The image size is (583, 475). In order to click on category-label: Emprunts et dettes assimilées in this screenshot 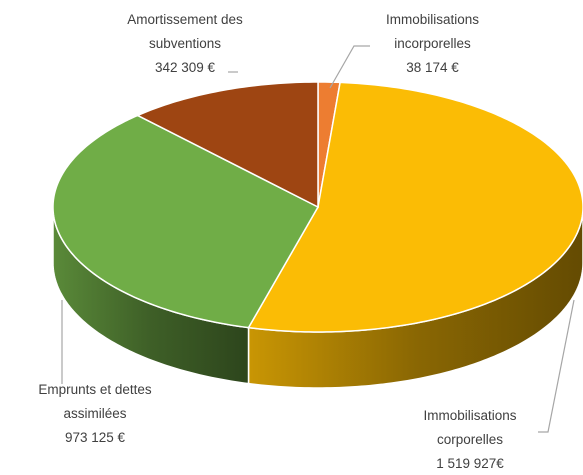, I will do `click(95, 401)`.